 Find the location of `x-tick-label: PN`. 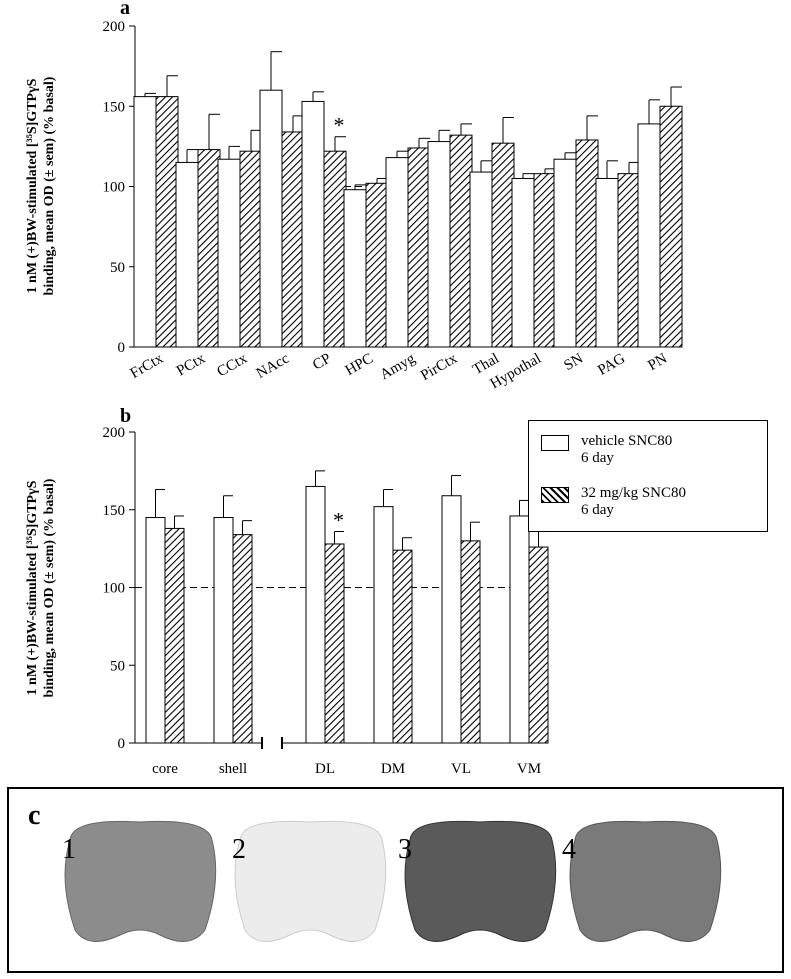

x-tick-label: PN is located at coordinates (657, 363).